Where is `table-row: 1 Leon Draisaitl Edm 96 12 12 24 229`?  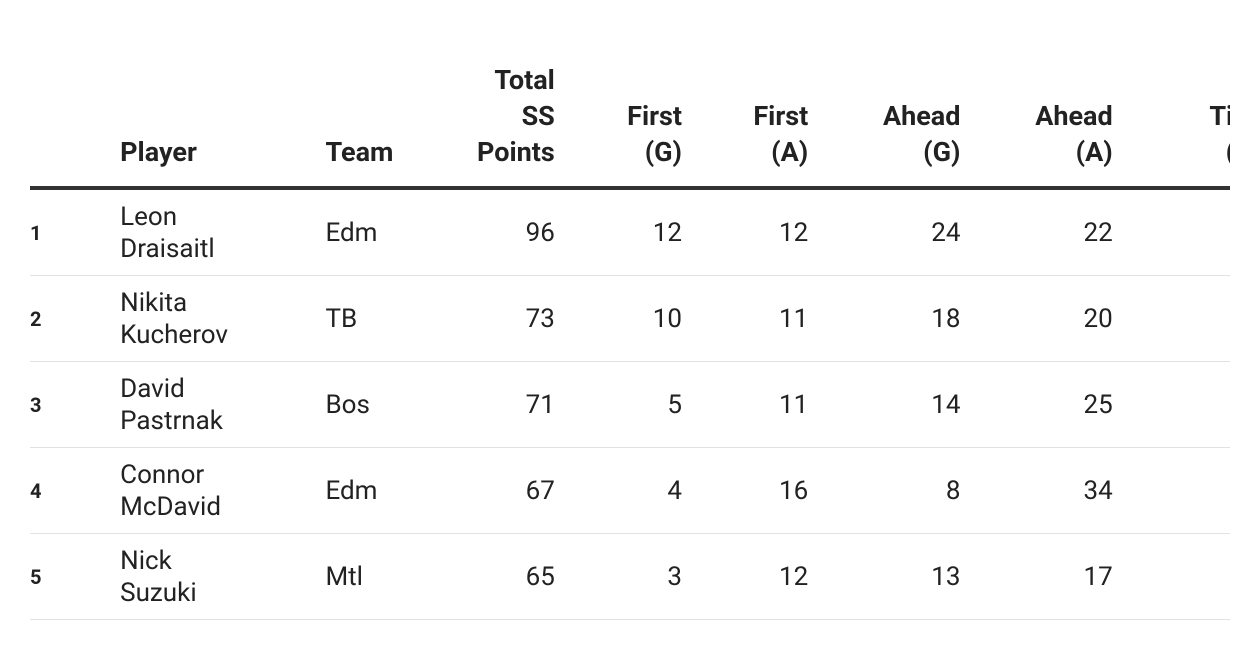
table-row: 1 Leon Draisaitl Edm 96 12 12 24 229 is located at coordinates (630, 232).